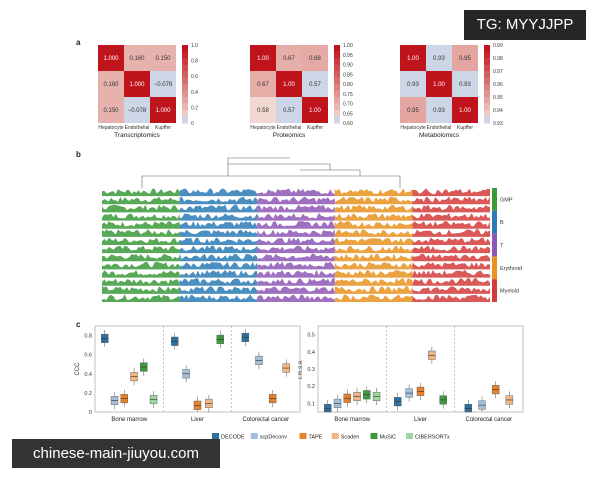  What do you see at coordinates (263, 85) in the screenshot?
I see `heatmap-cell-value: 0.67` at bounding box center [263, 85].